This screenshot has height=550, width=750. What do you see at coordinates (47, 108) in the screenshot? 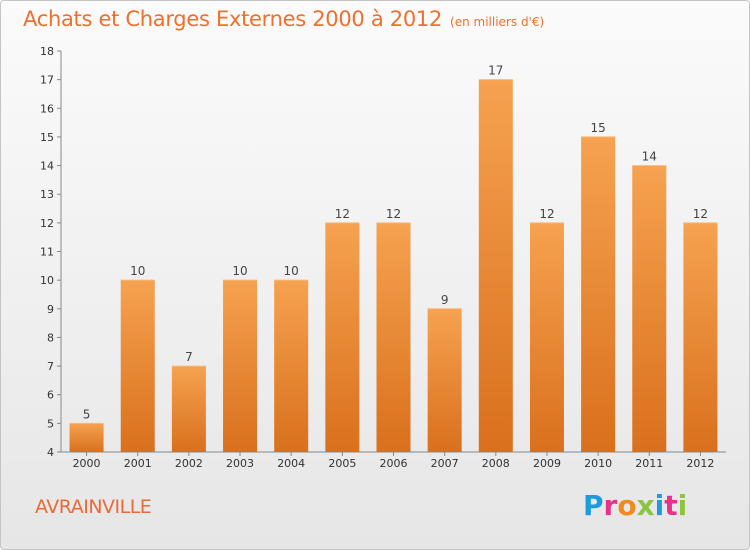
I see `y-tick-label: 16` at bounding box center [47, 108].